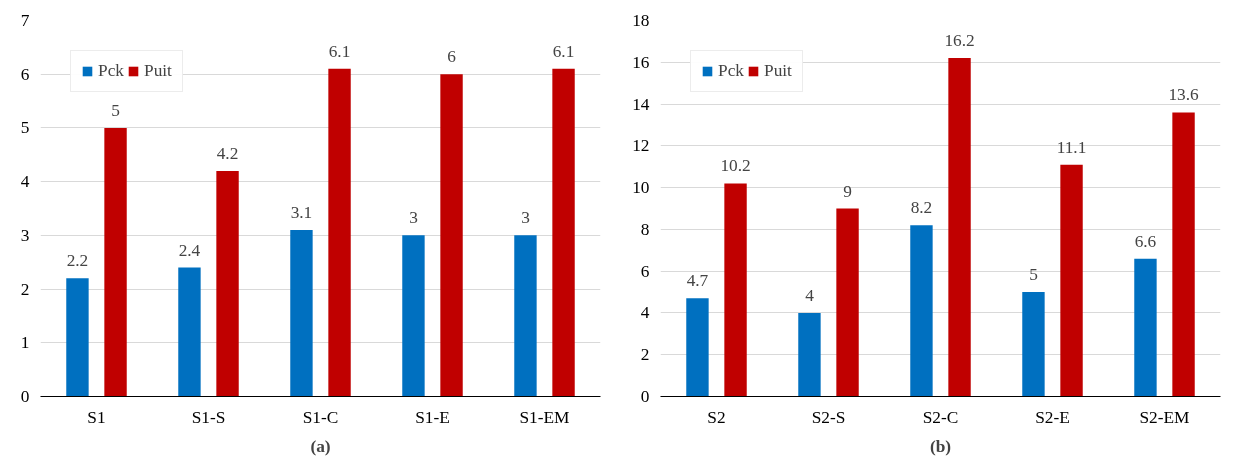 The image size is (1255, 468). I want to click on x-tick-label: S2-EM, so click(1164, 417).